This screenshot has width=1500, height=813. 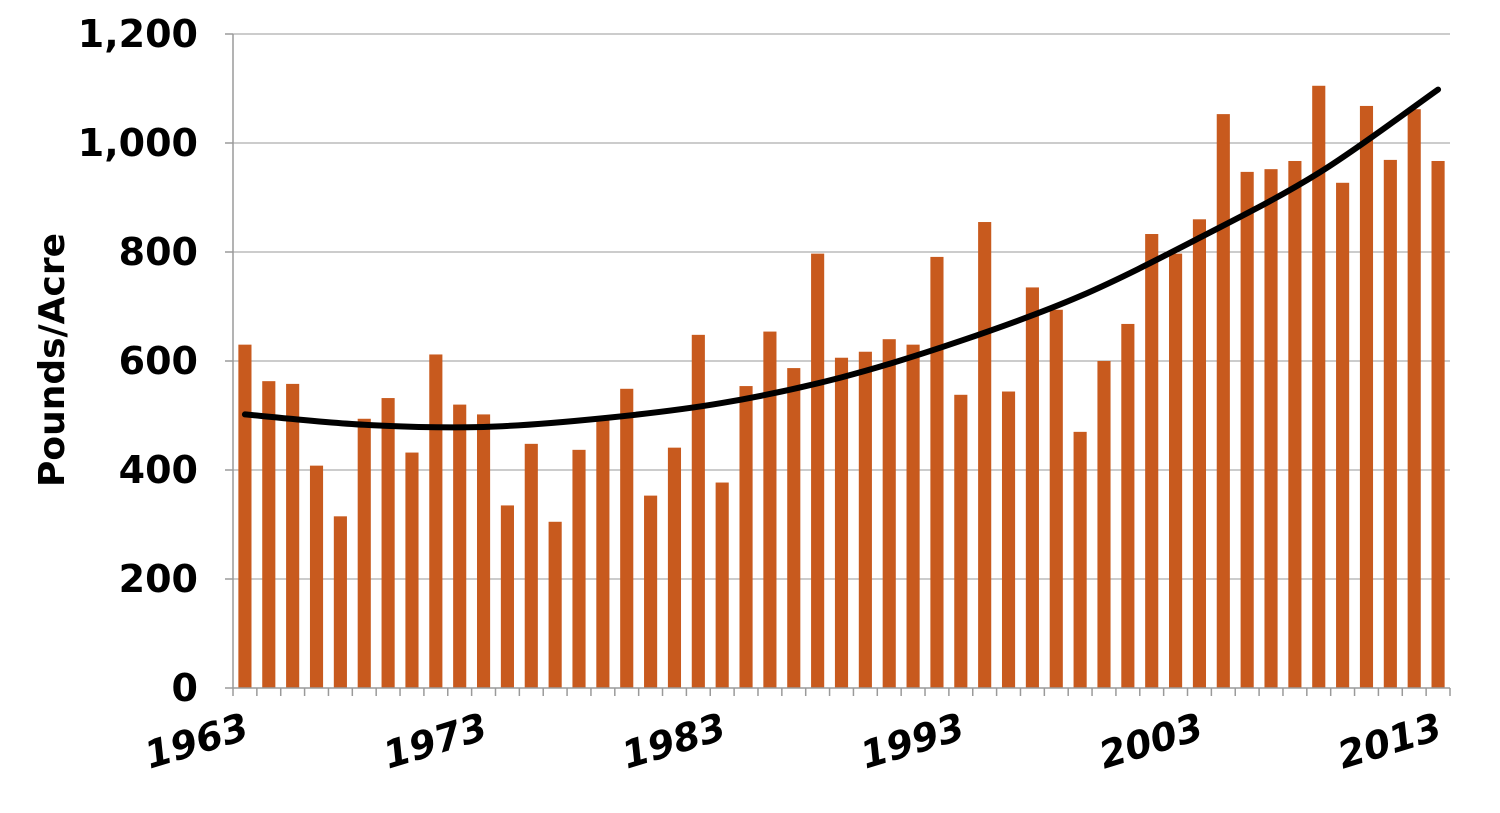 What do you see at coordinates (412, 570) in the screenshot?
I see `bar-1970` at bounding box center [412, 570].